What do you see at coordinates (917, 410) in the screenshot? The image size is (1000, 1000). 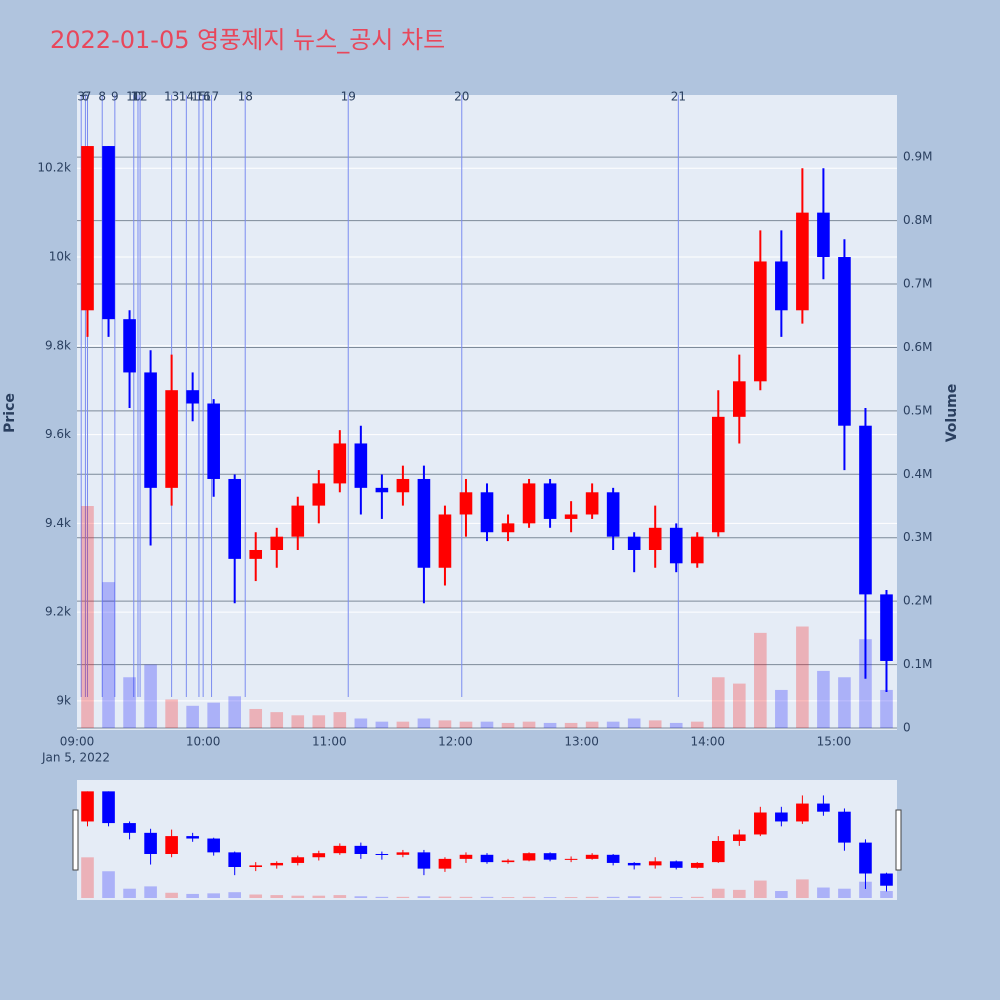 I see `y2-tick-label: 0.5M` at bounding box center [917, 410].